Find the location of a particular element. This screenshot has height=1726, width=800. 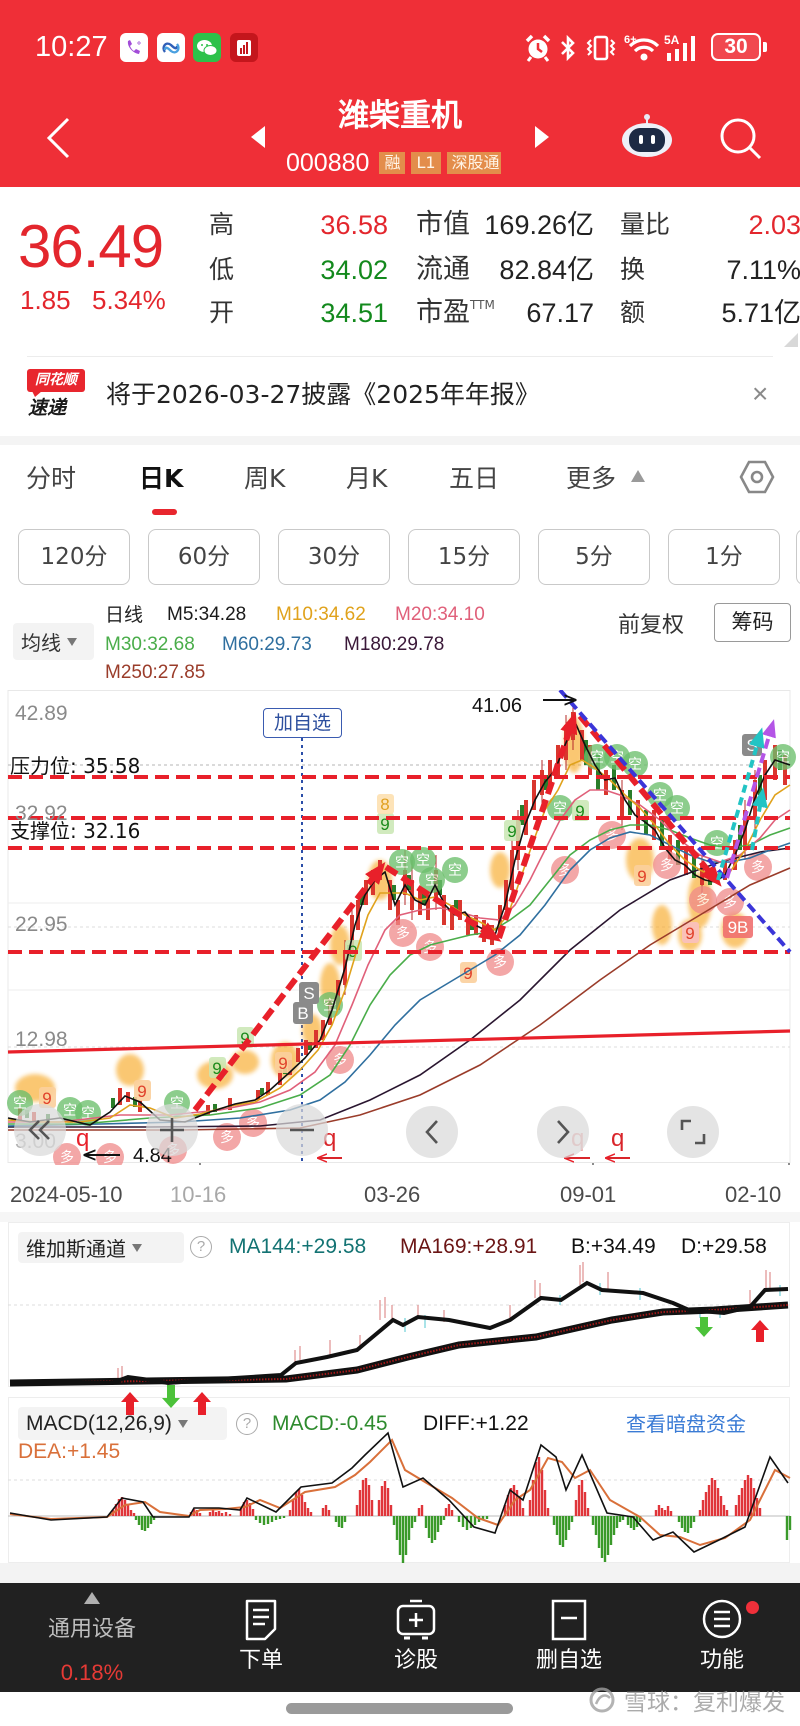

tab-daily-k: 日K is located at coordinates (161, 478).